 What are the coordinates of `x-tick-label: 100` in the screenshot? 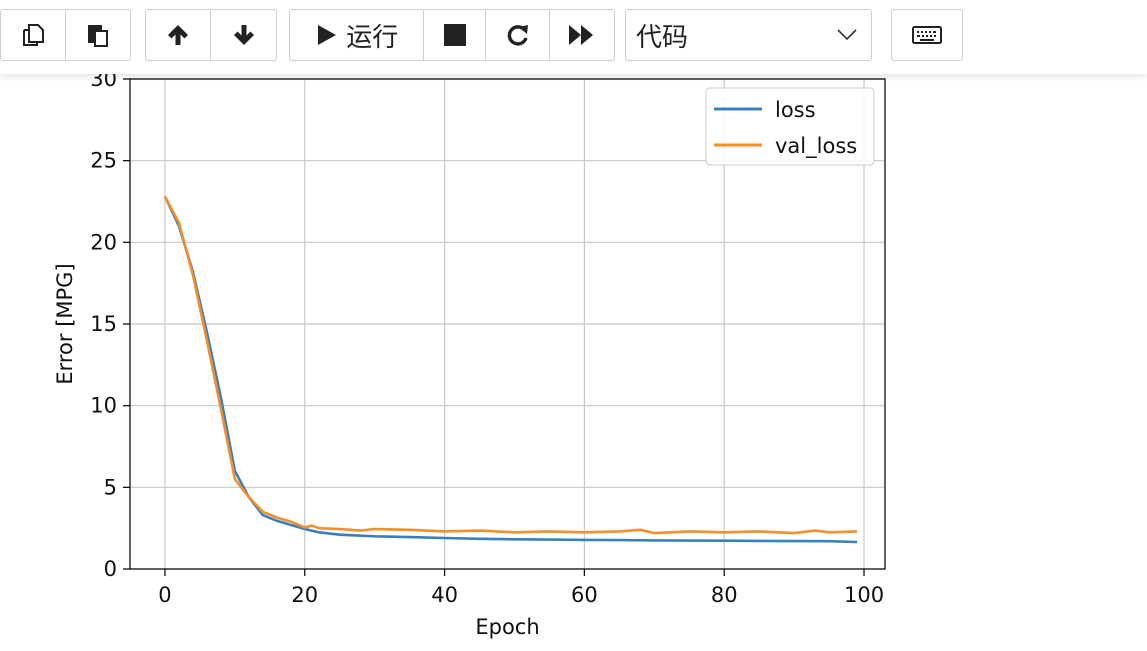 It's located at (864, 595).